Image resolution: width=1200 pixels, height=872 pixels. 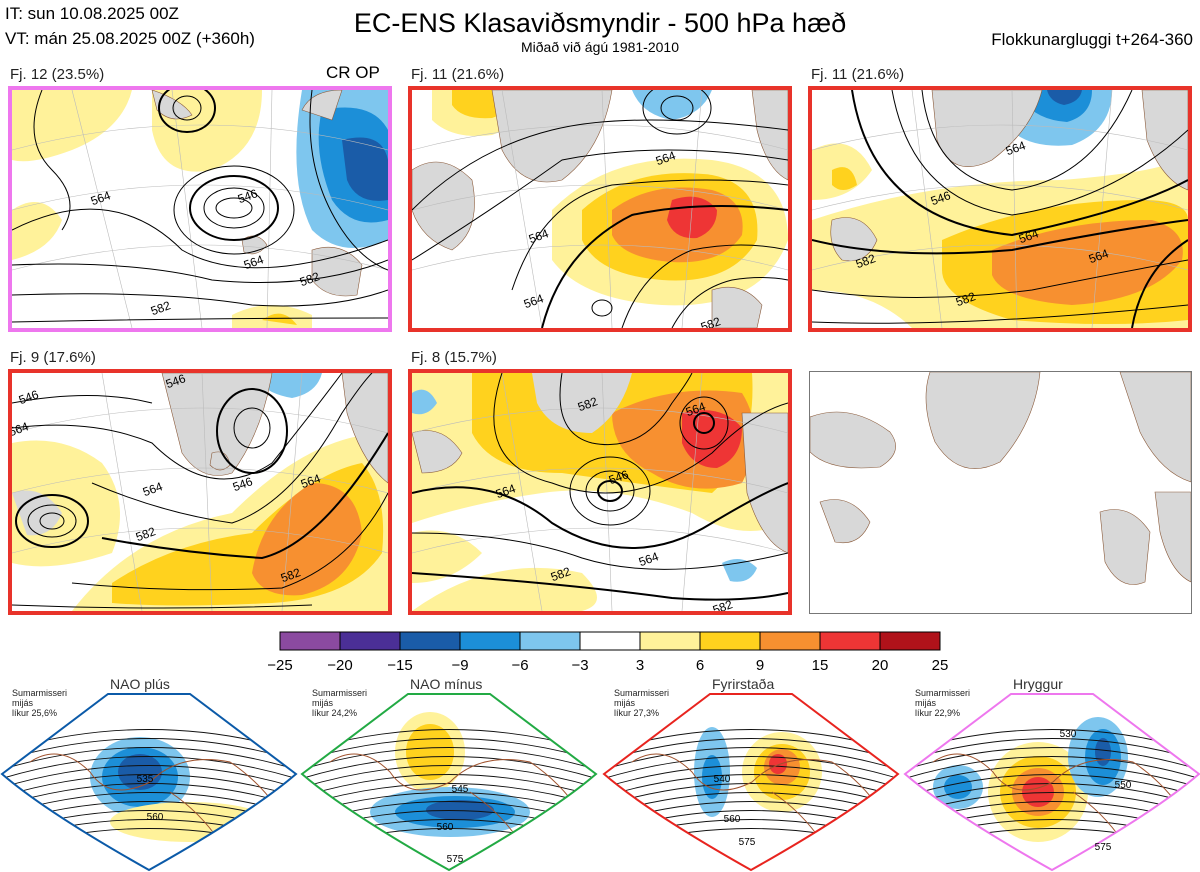 What do you see at coordinates (200, 492) in the screenshot?
I see `cluster-map-4: 546 546 564 564 546 564 582 582` at bounding box center [200, 492].